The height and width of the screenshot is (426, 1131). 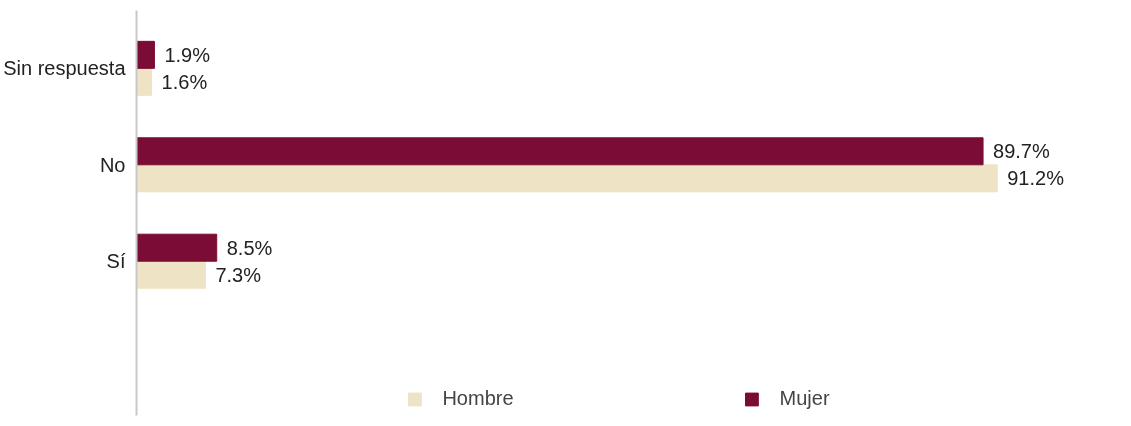 I want to click on data-label: 1.9%, so click(x=187, y=54).